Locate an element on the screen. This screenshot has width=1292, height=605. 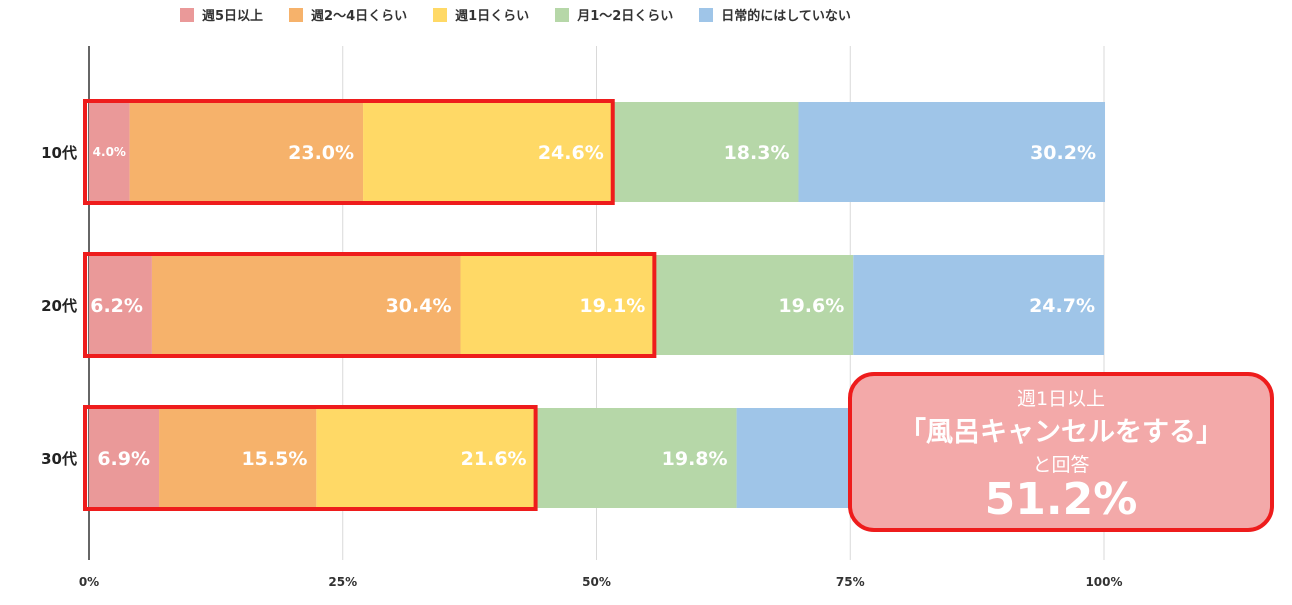
data-label: 19.8% is located at coordinates (695, 459).